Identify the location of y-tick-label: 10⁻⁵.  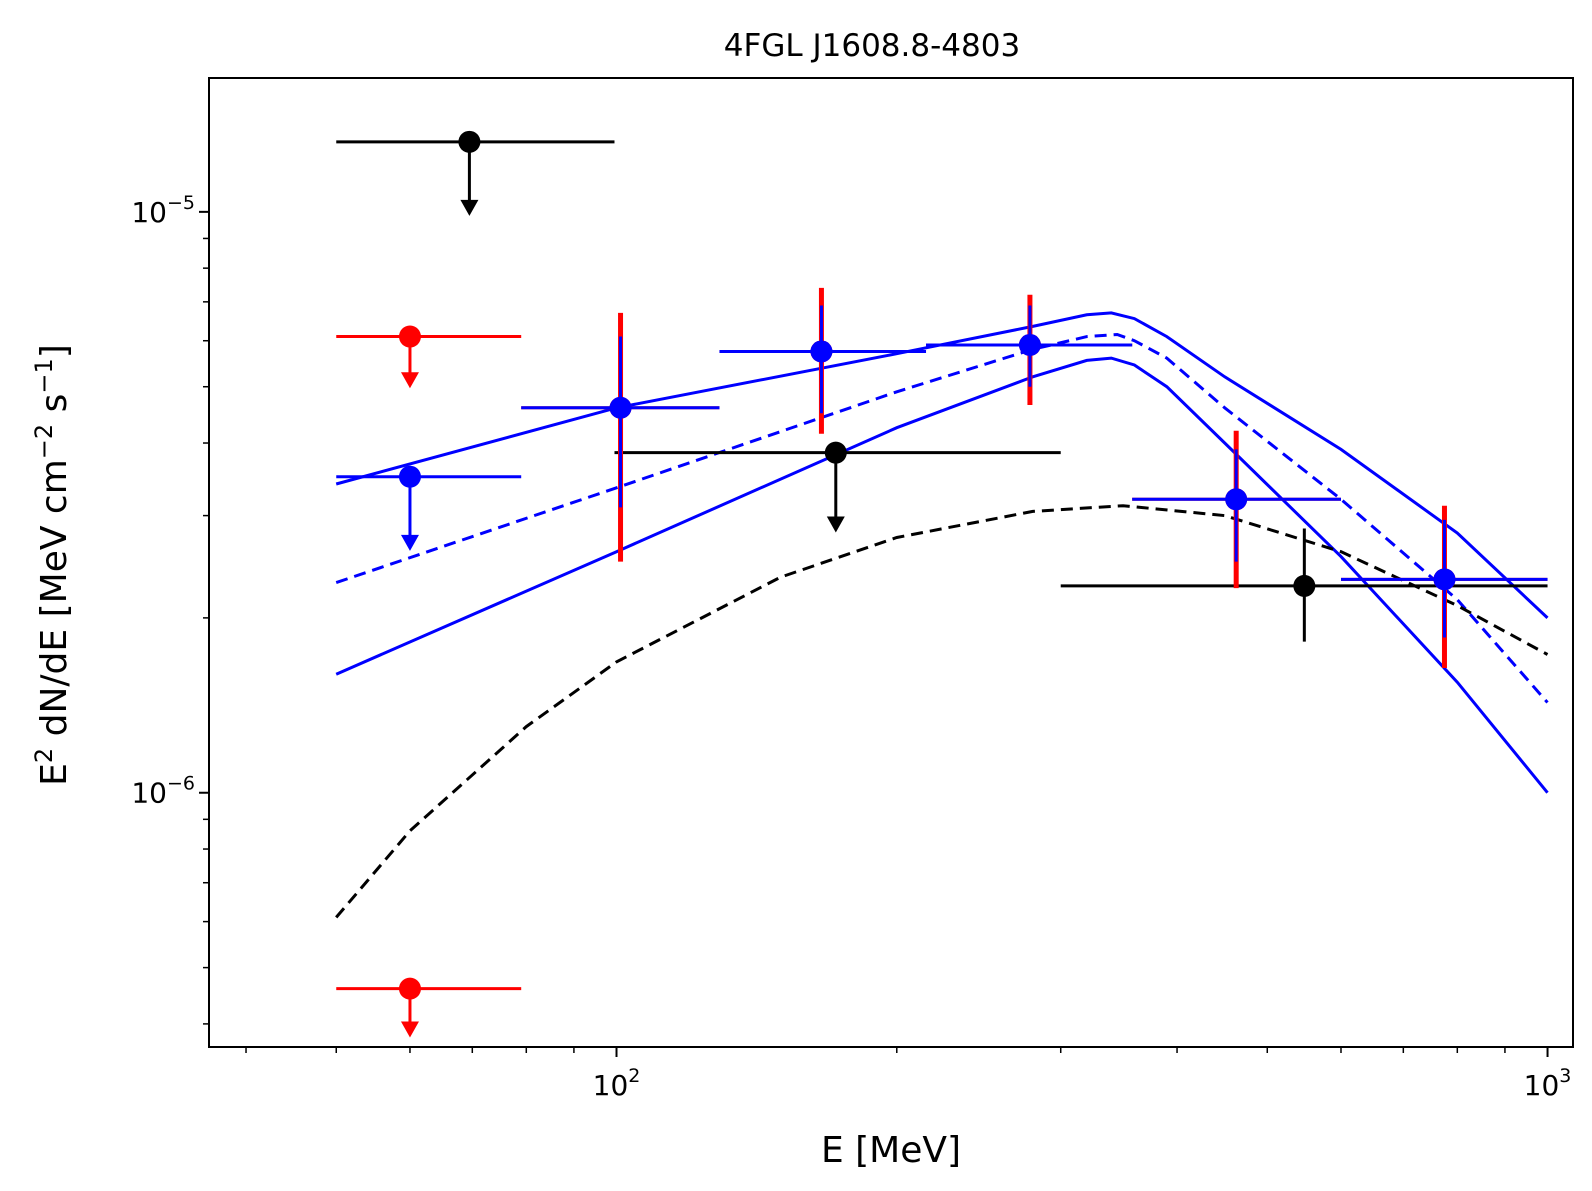
(163, 210).